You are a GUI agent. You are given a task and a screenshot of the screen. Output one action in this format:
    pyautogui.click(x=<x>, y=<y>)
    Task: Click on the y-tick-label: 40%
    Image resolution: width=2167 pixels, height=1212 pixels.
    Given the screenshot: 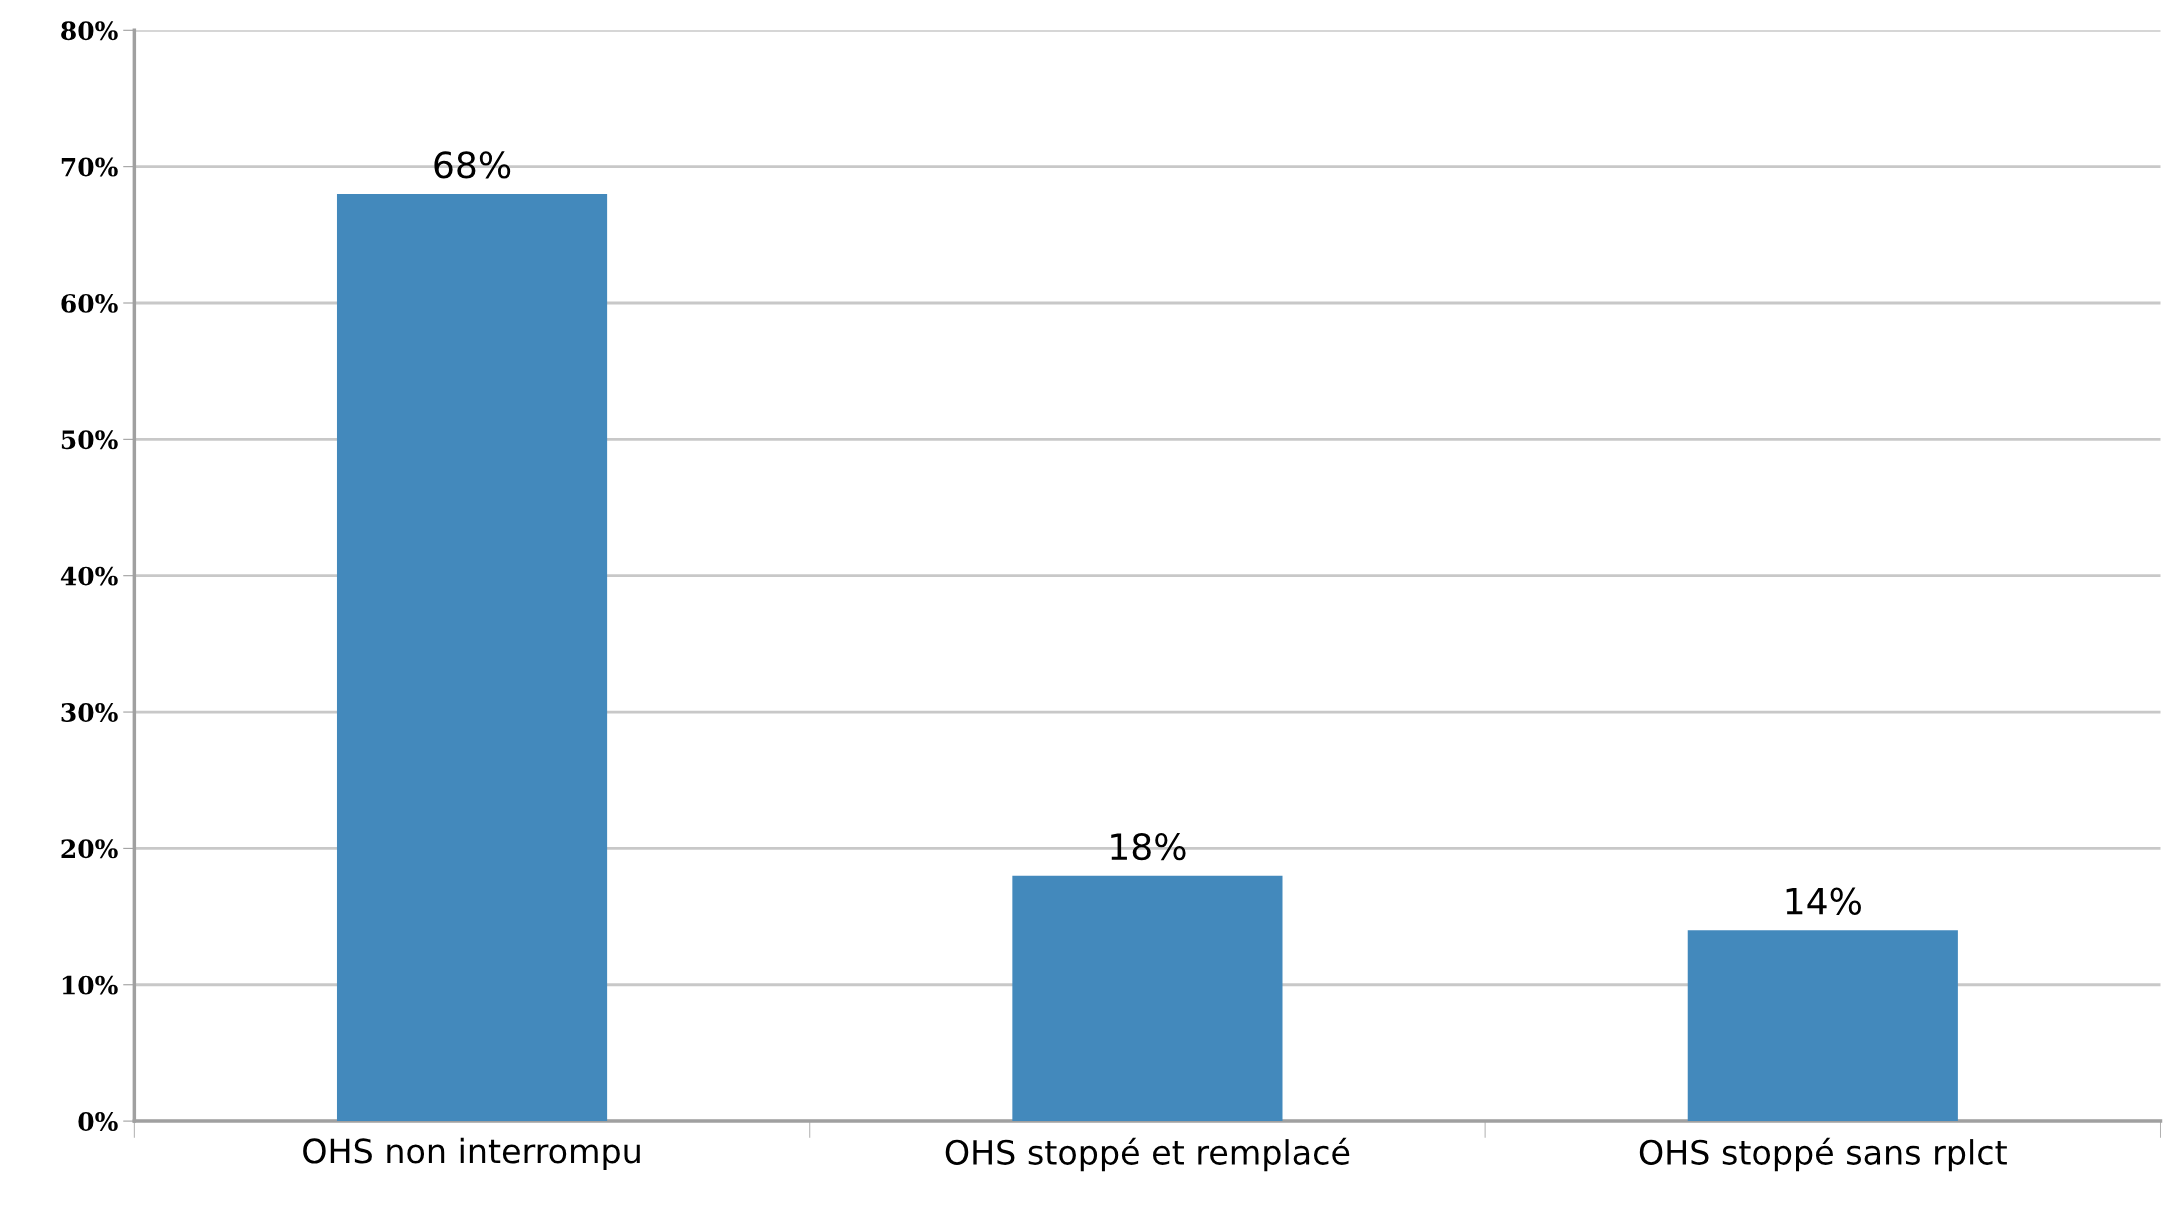 What is the action you would take?
    pyautogui.click(x=89, y=576)
    